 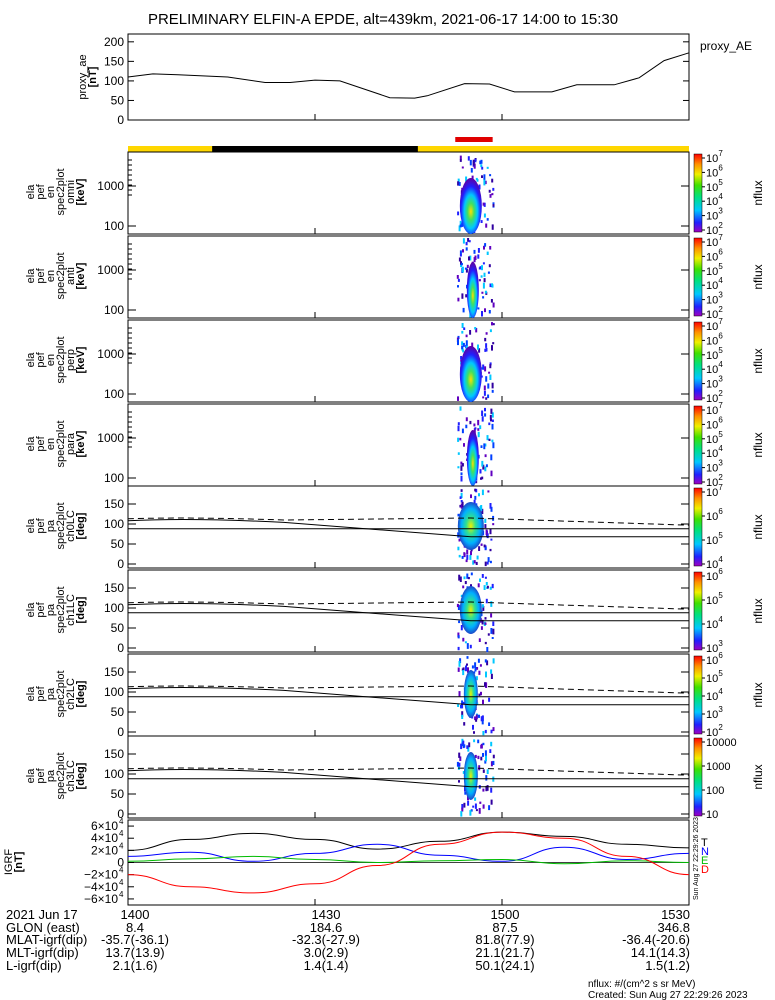 I want to click on panel-ytick-label: 100, so click(x=114, y=226).